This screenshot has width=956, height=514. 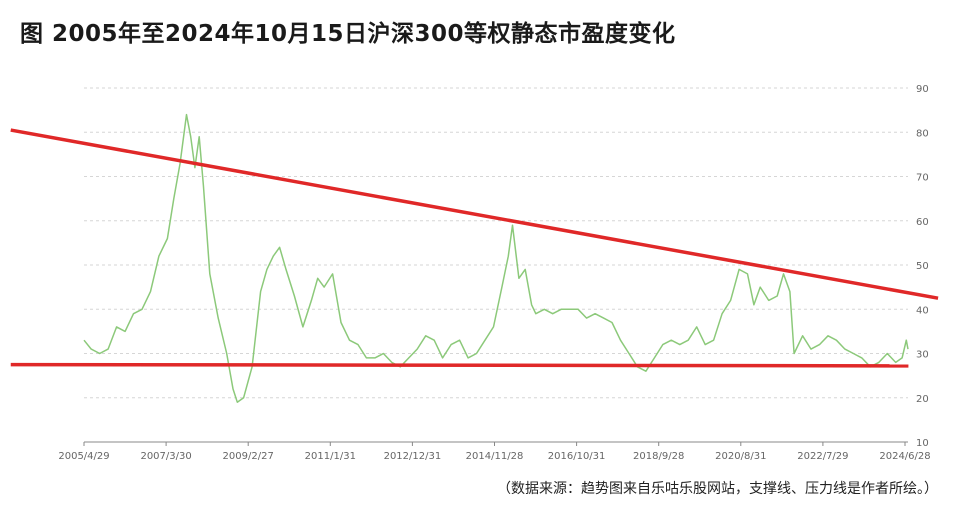 I want to click on source-note: （数据来源：趋势图来自乐咕乐股网站，支撑线、压力线是作者所绘。）, so click(x=717, y=489).